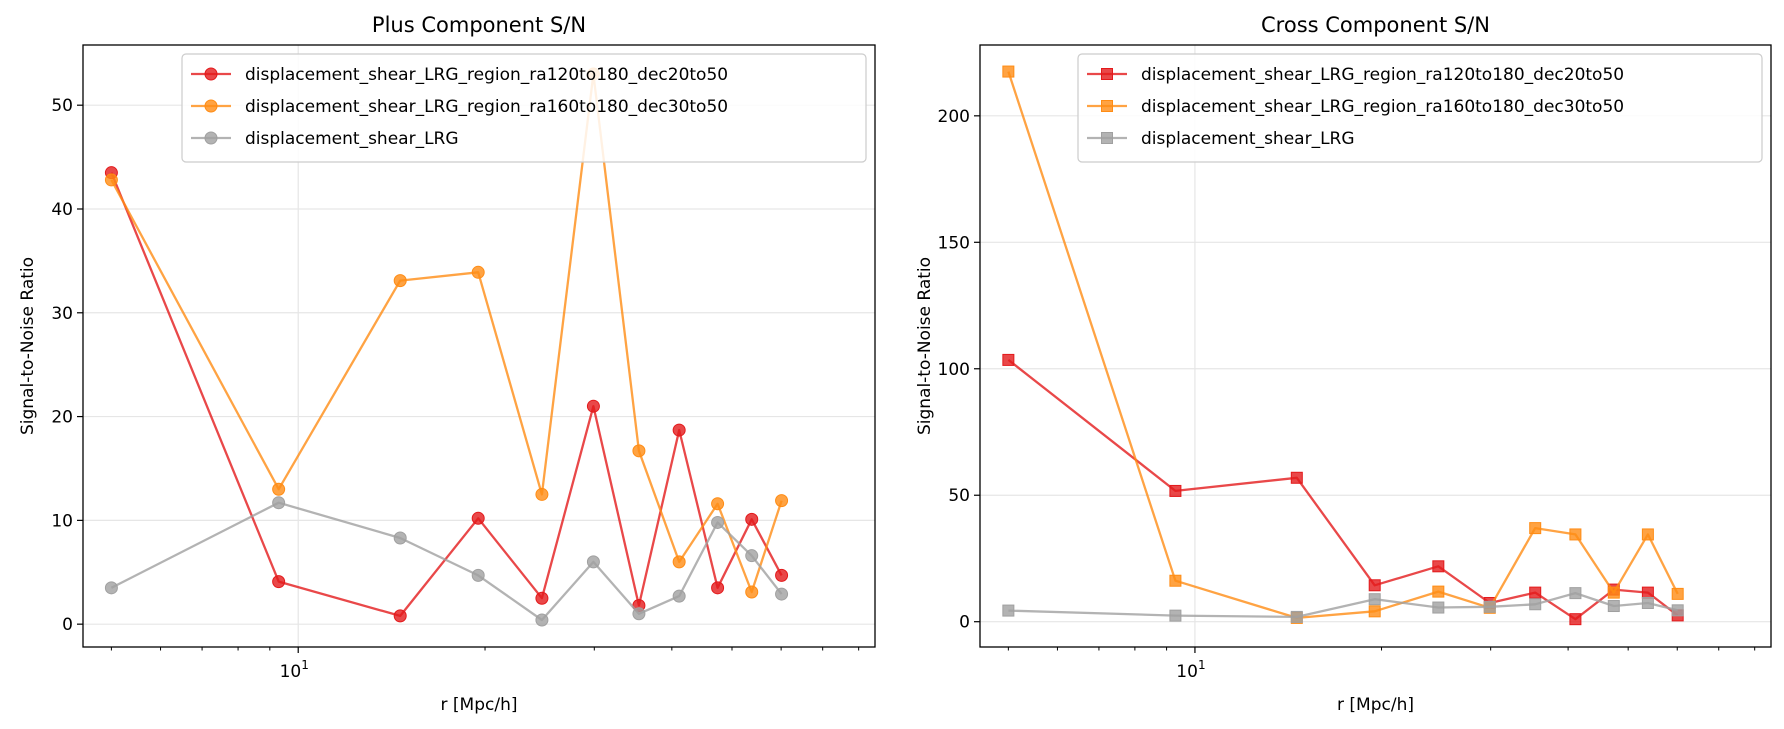 Image resolution: width=1784 pixels, height=729 pixels. I want to click on plus-component-title: Plus Component S/N, so click(479, 25).